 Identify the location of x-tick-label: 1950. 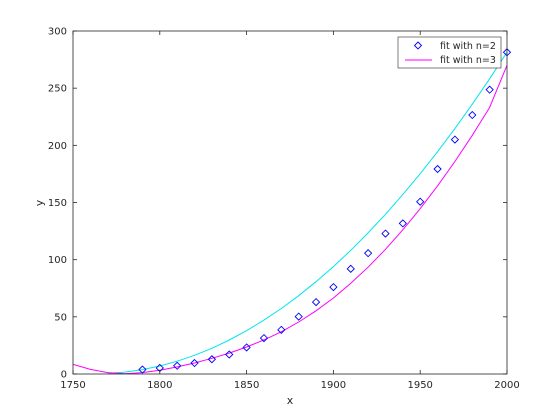
(419, 385).